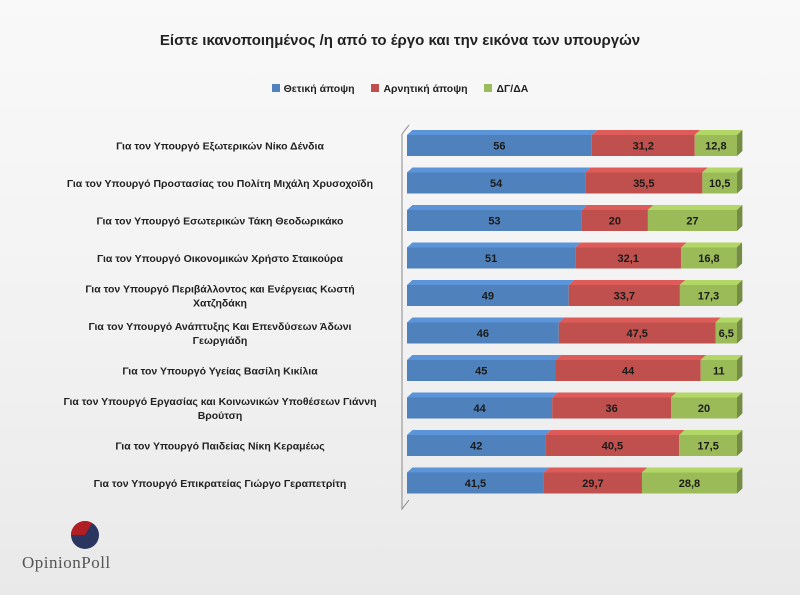 Image resolution: width=800 pixels, height=595 pixels. I want to click on data-label: 41,5, so click(475, 484).